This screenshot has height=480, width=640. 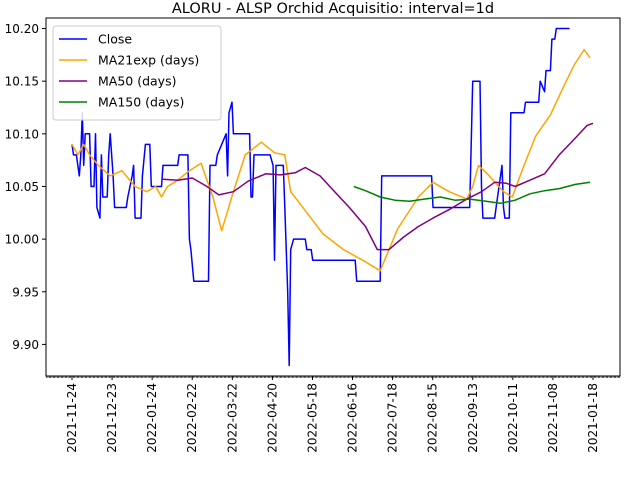 What do you see at coordinates (272, 418) in the screenshot?
I see `x-tick-label: 2022-04-20` at bounding box center [272, 418].